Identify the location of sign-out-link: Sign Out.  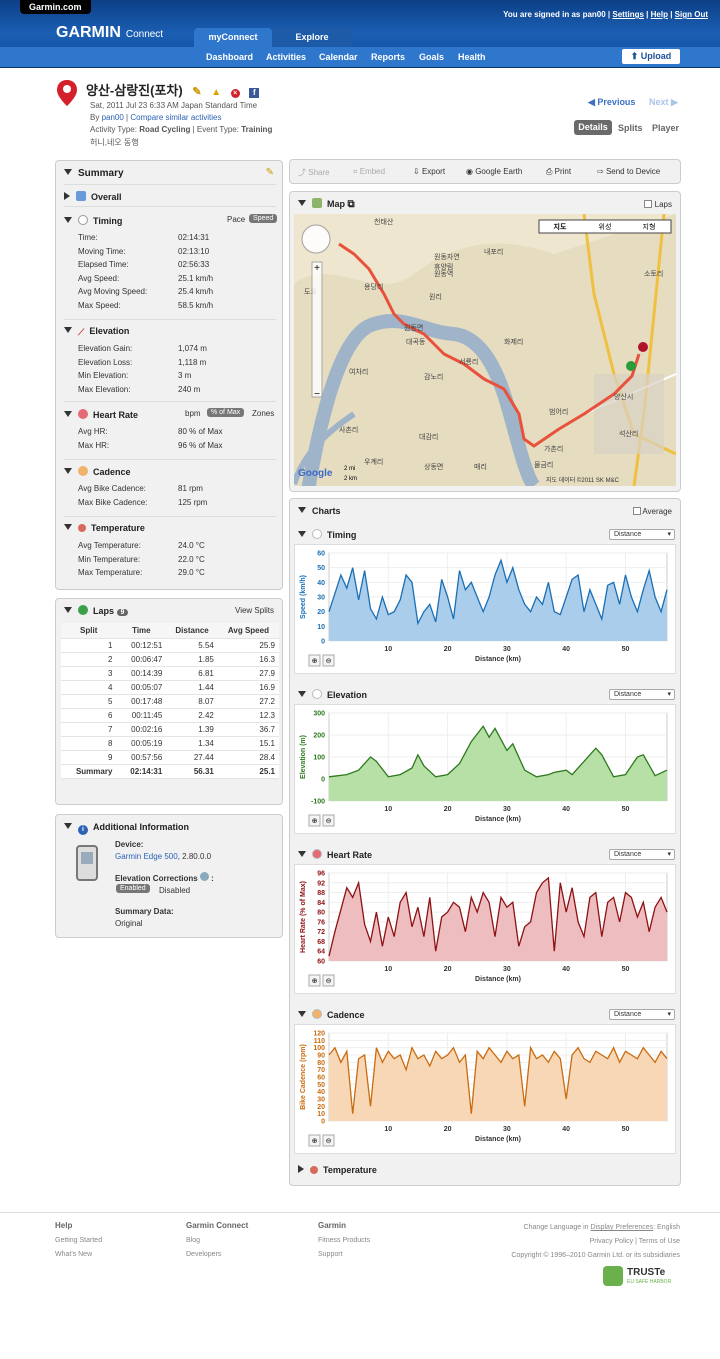
(691, 14).